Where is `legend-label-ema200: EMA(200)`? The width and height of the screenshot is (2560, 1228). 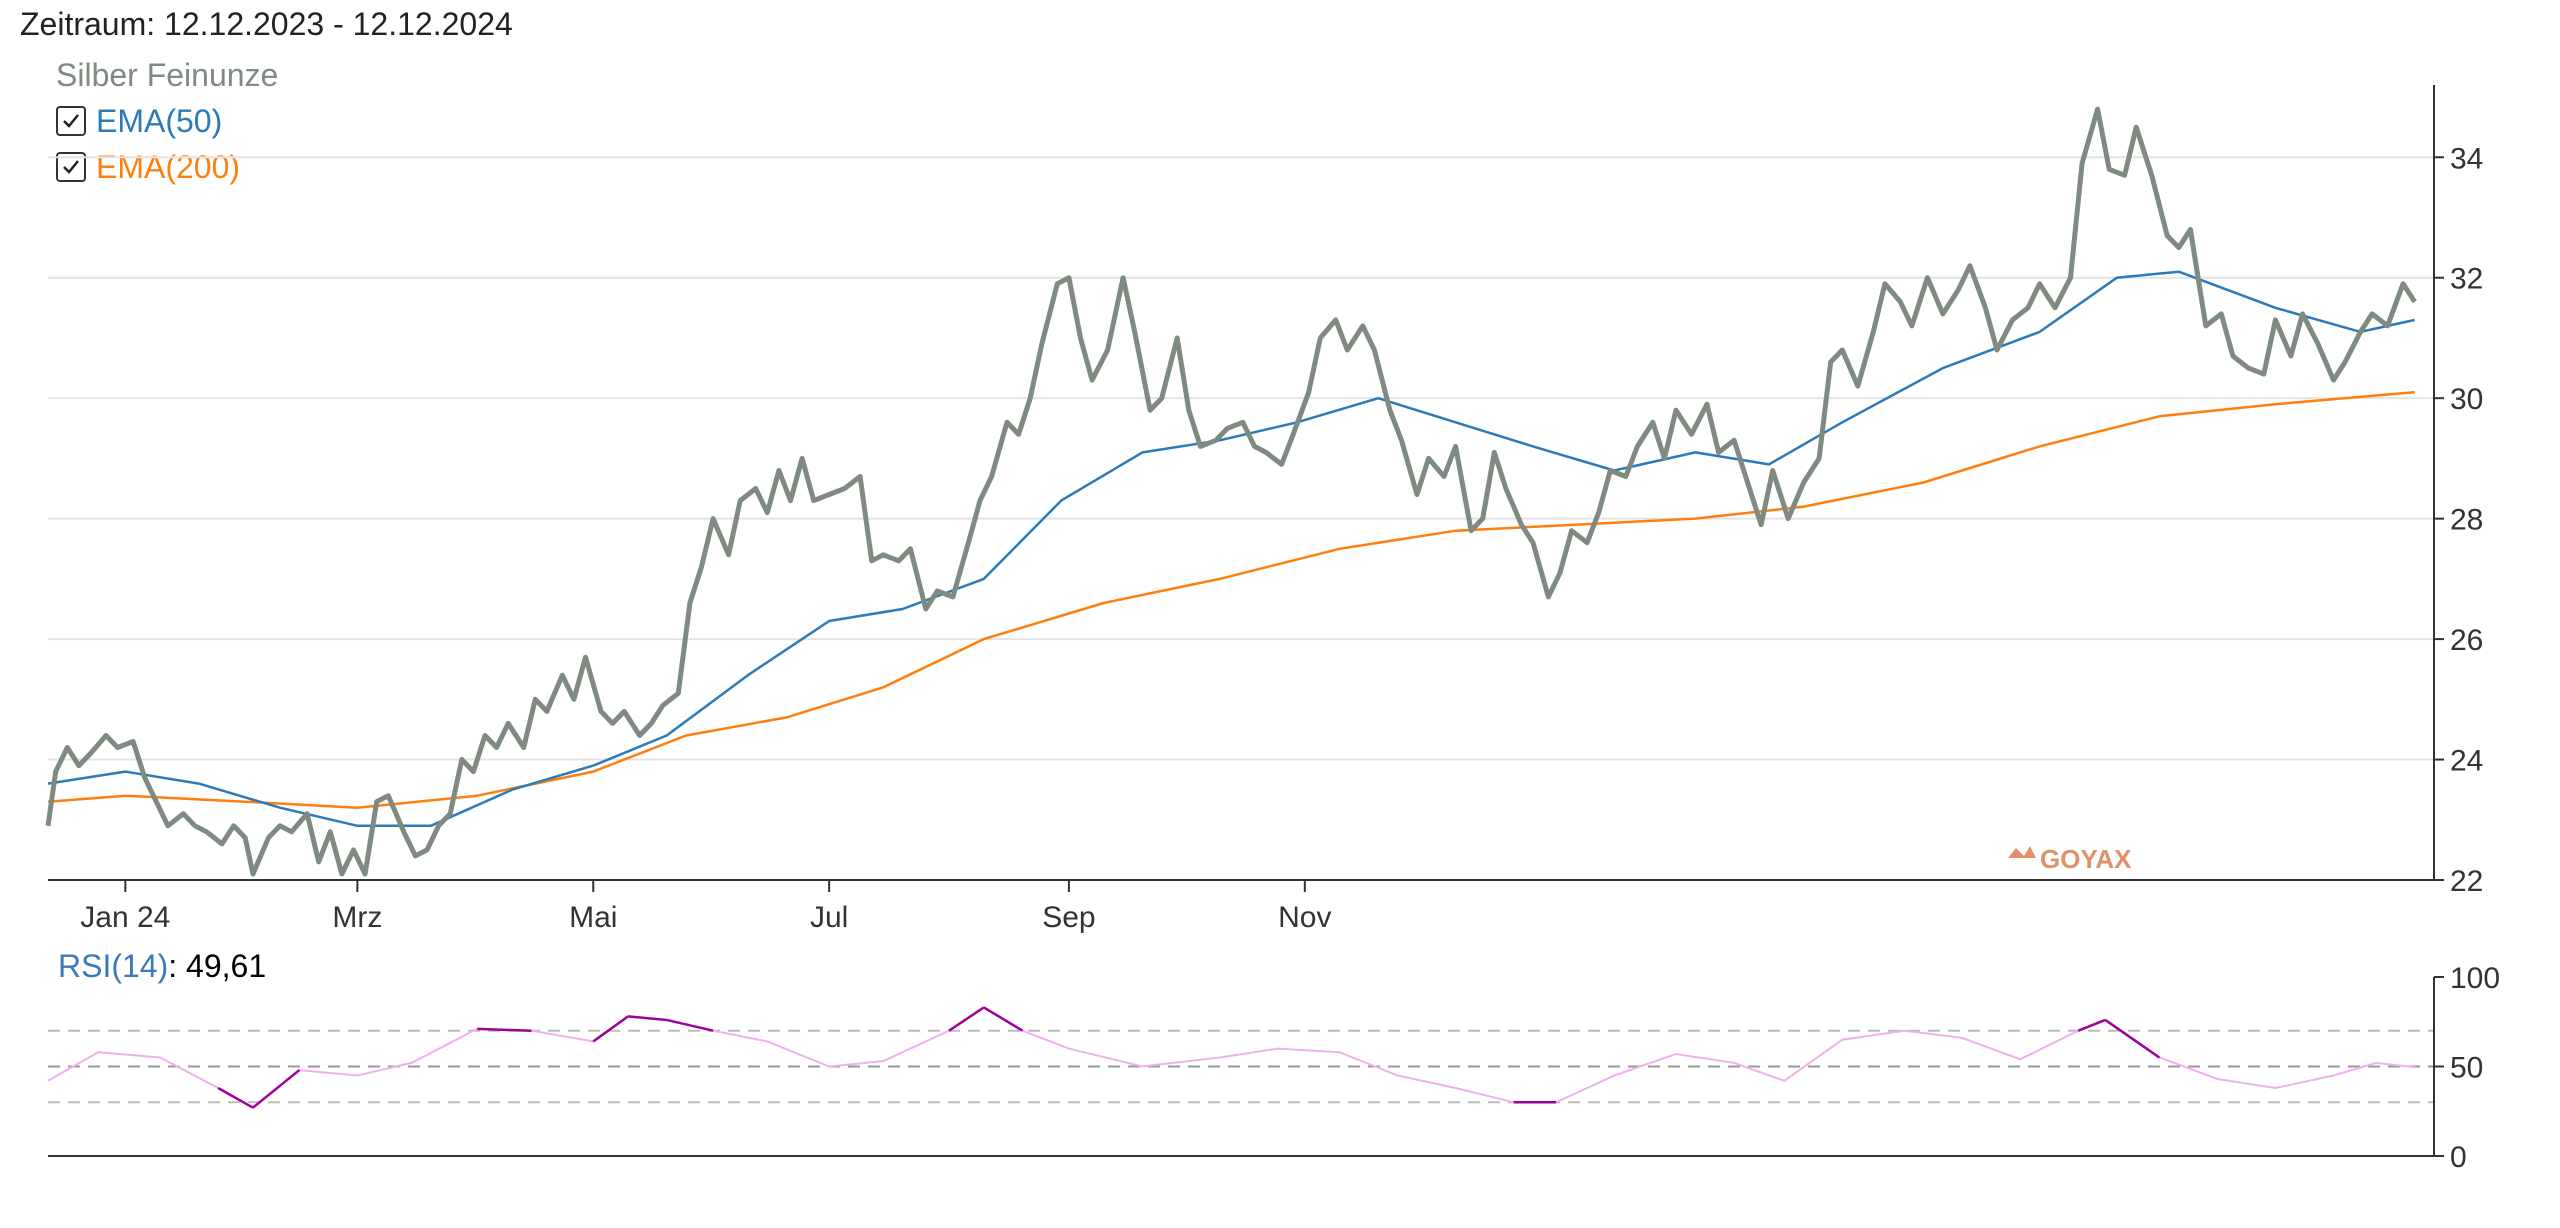 legend-label-ema200: EMA(200) is located at coordinates (168, 166).